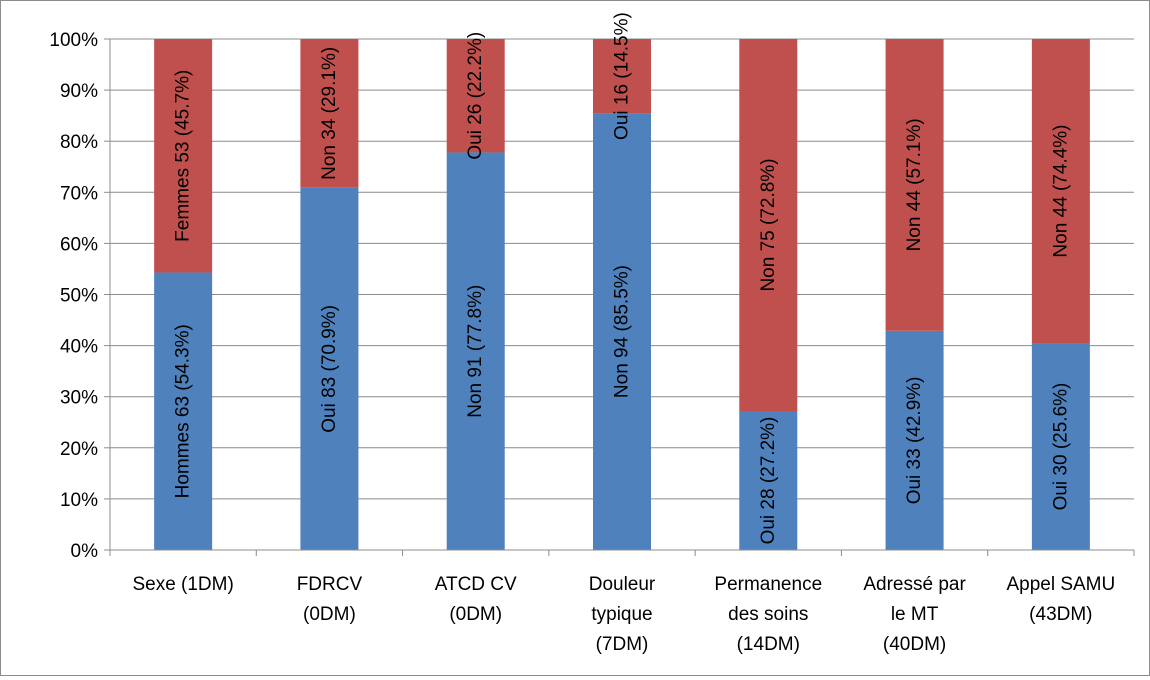 This screenshot has height=680, width=1150. I want to click on x-category-label: ATCD CV (0DM), so click(476, 599).